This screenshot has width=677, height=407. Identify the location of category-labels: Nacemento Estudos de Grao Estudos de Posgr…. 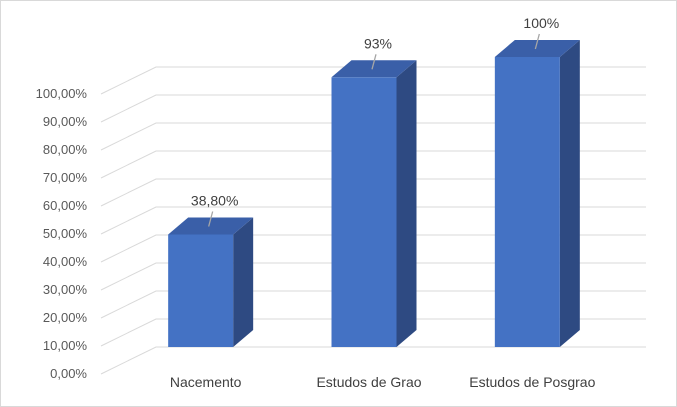
(383, 382).